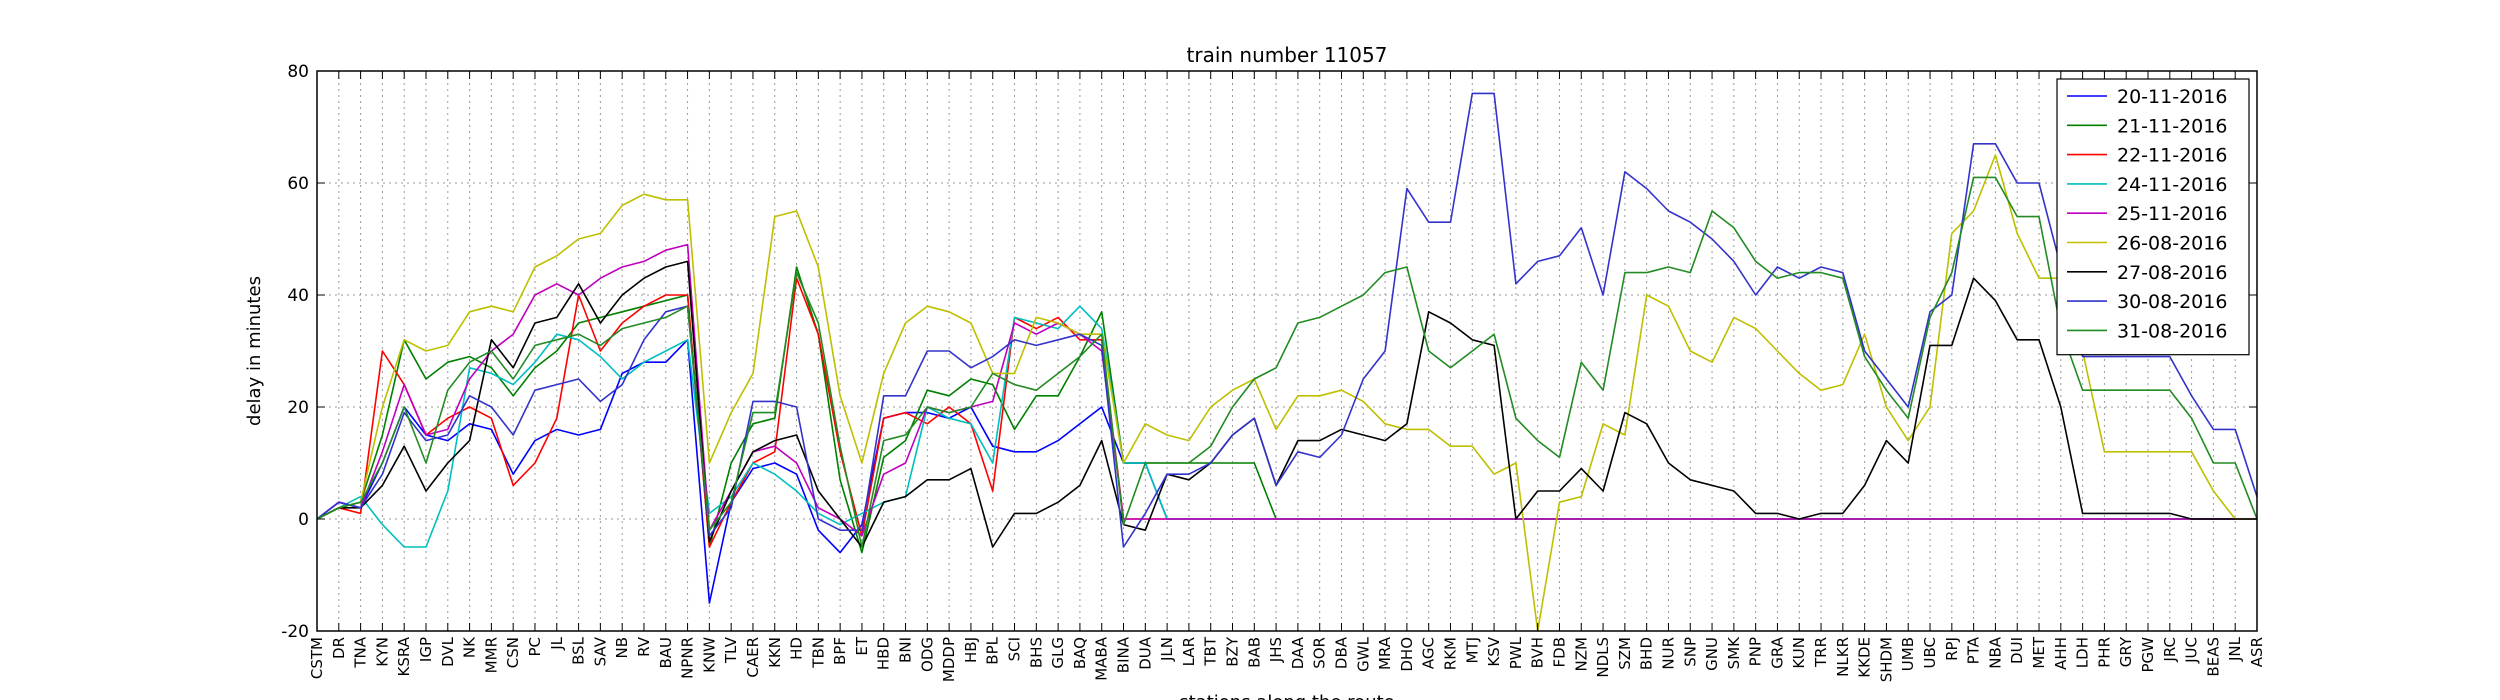 This screenshot has width=2500, height=700. Describe the element at coordinates (2126, 651) in the screenshot. I see `x-tick-label: GRY` at that location.